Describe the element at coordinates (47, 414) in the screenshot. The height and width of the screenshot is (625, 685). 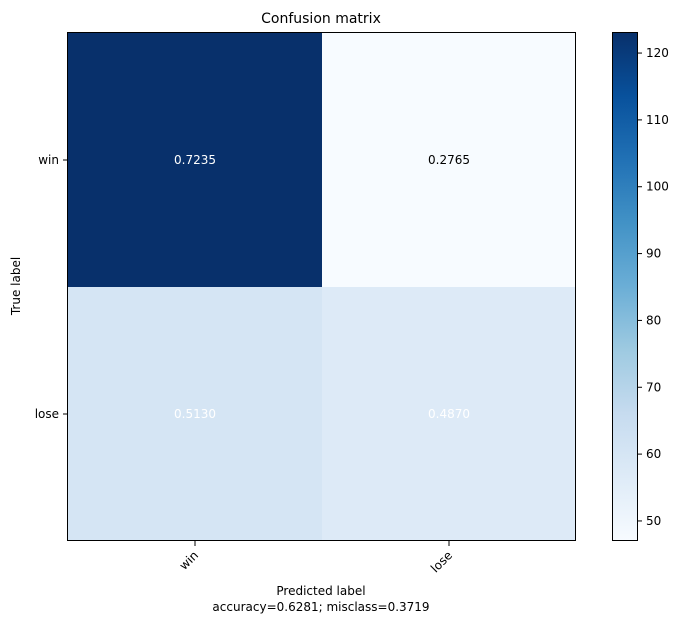
I see `y-tick-label: lose` at that location.